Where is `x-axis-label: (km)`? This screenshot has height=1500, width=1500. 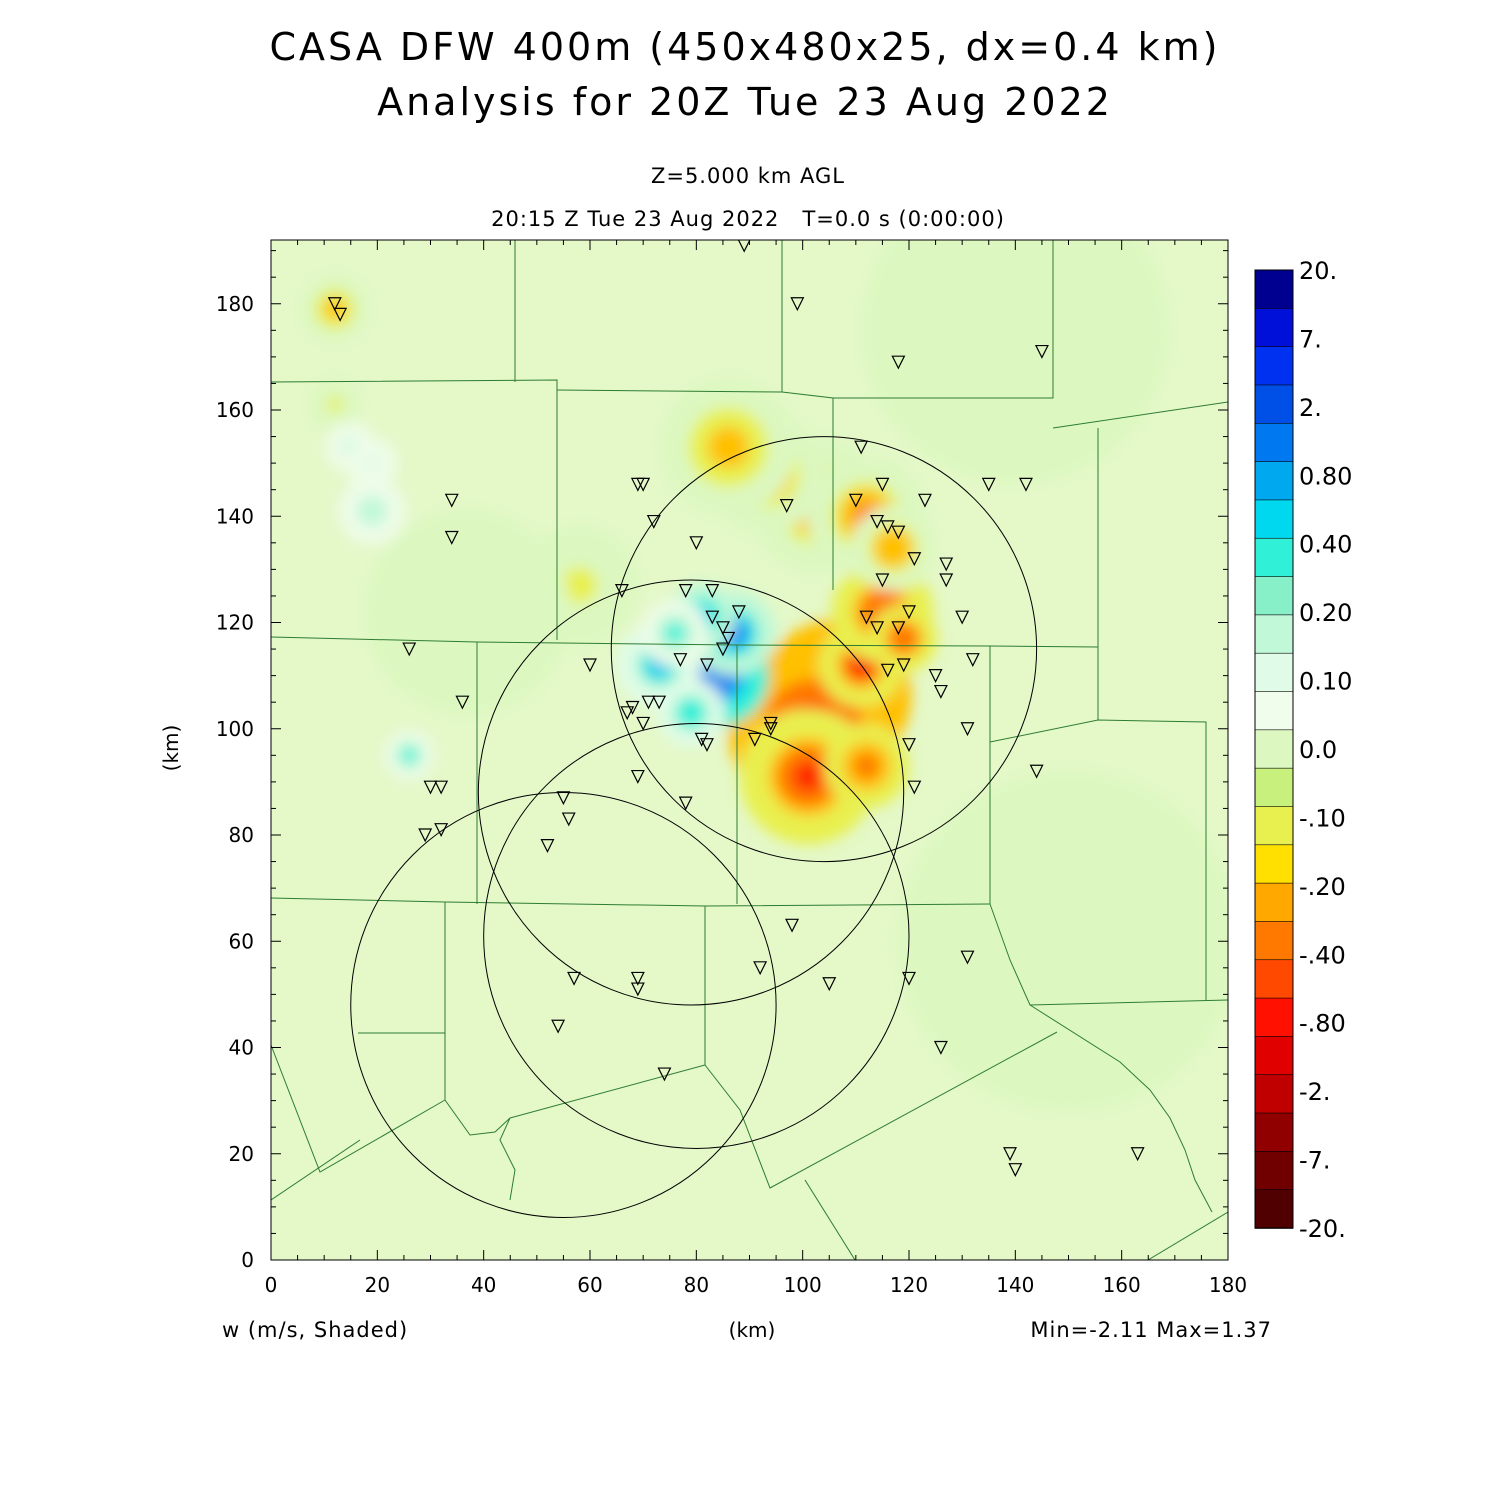 x-axis-label: (km) is located at coordinates (752, 1330).